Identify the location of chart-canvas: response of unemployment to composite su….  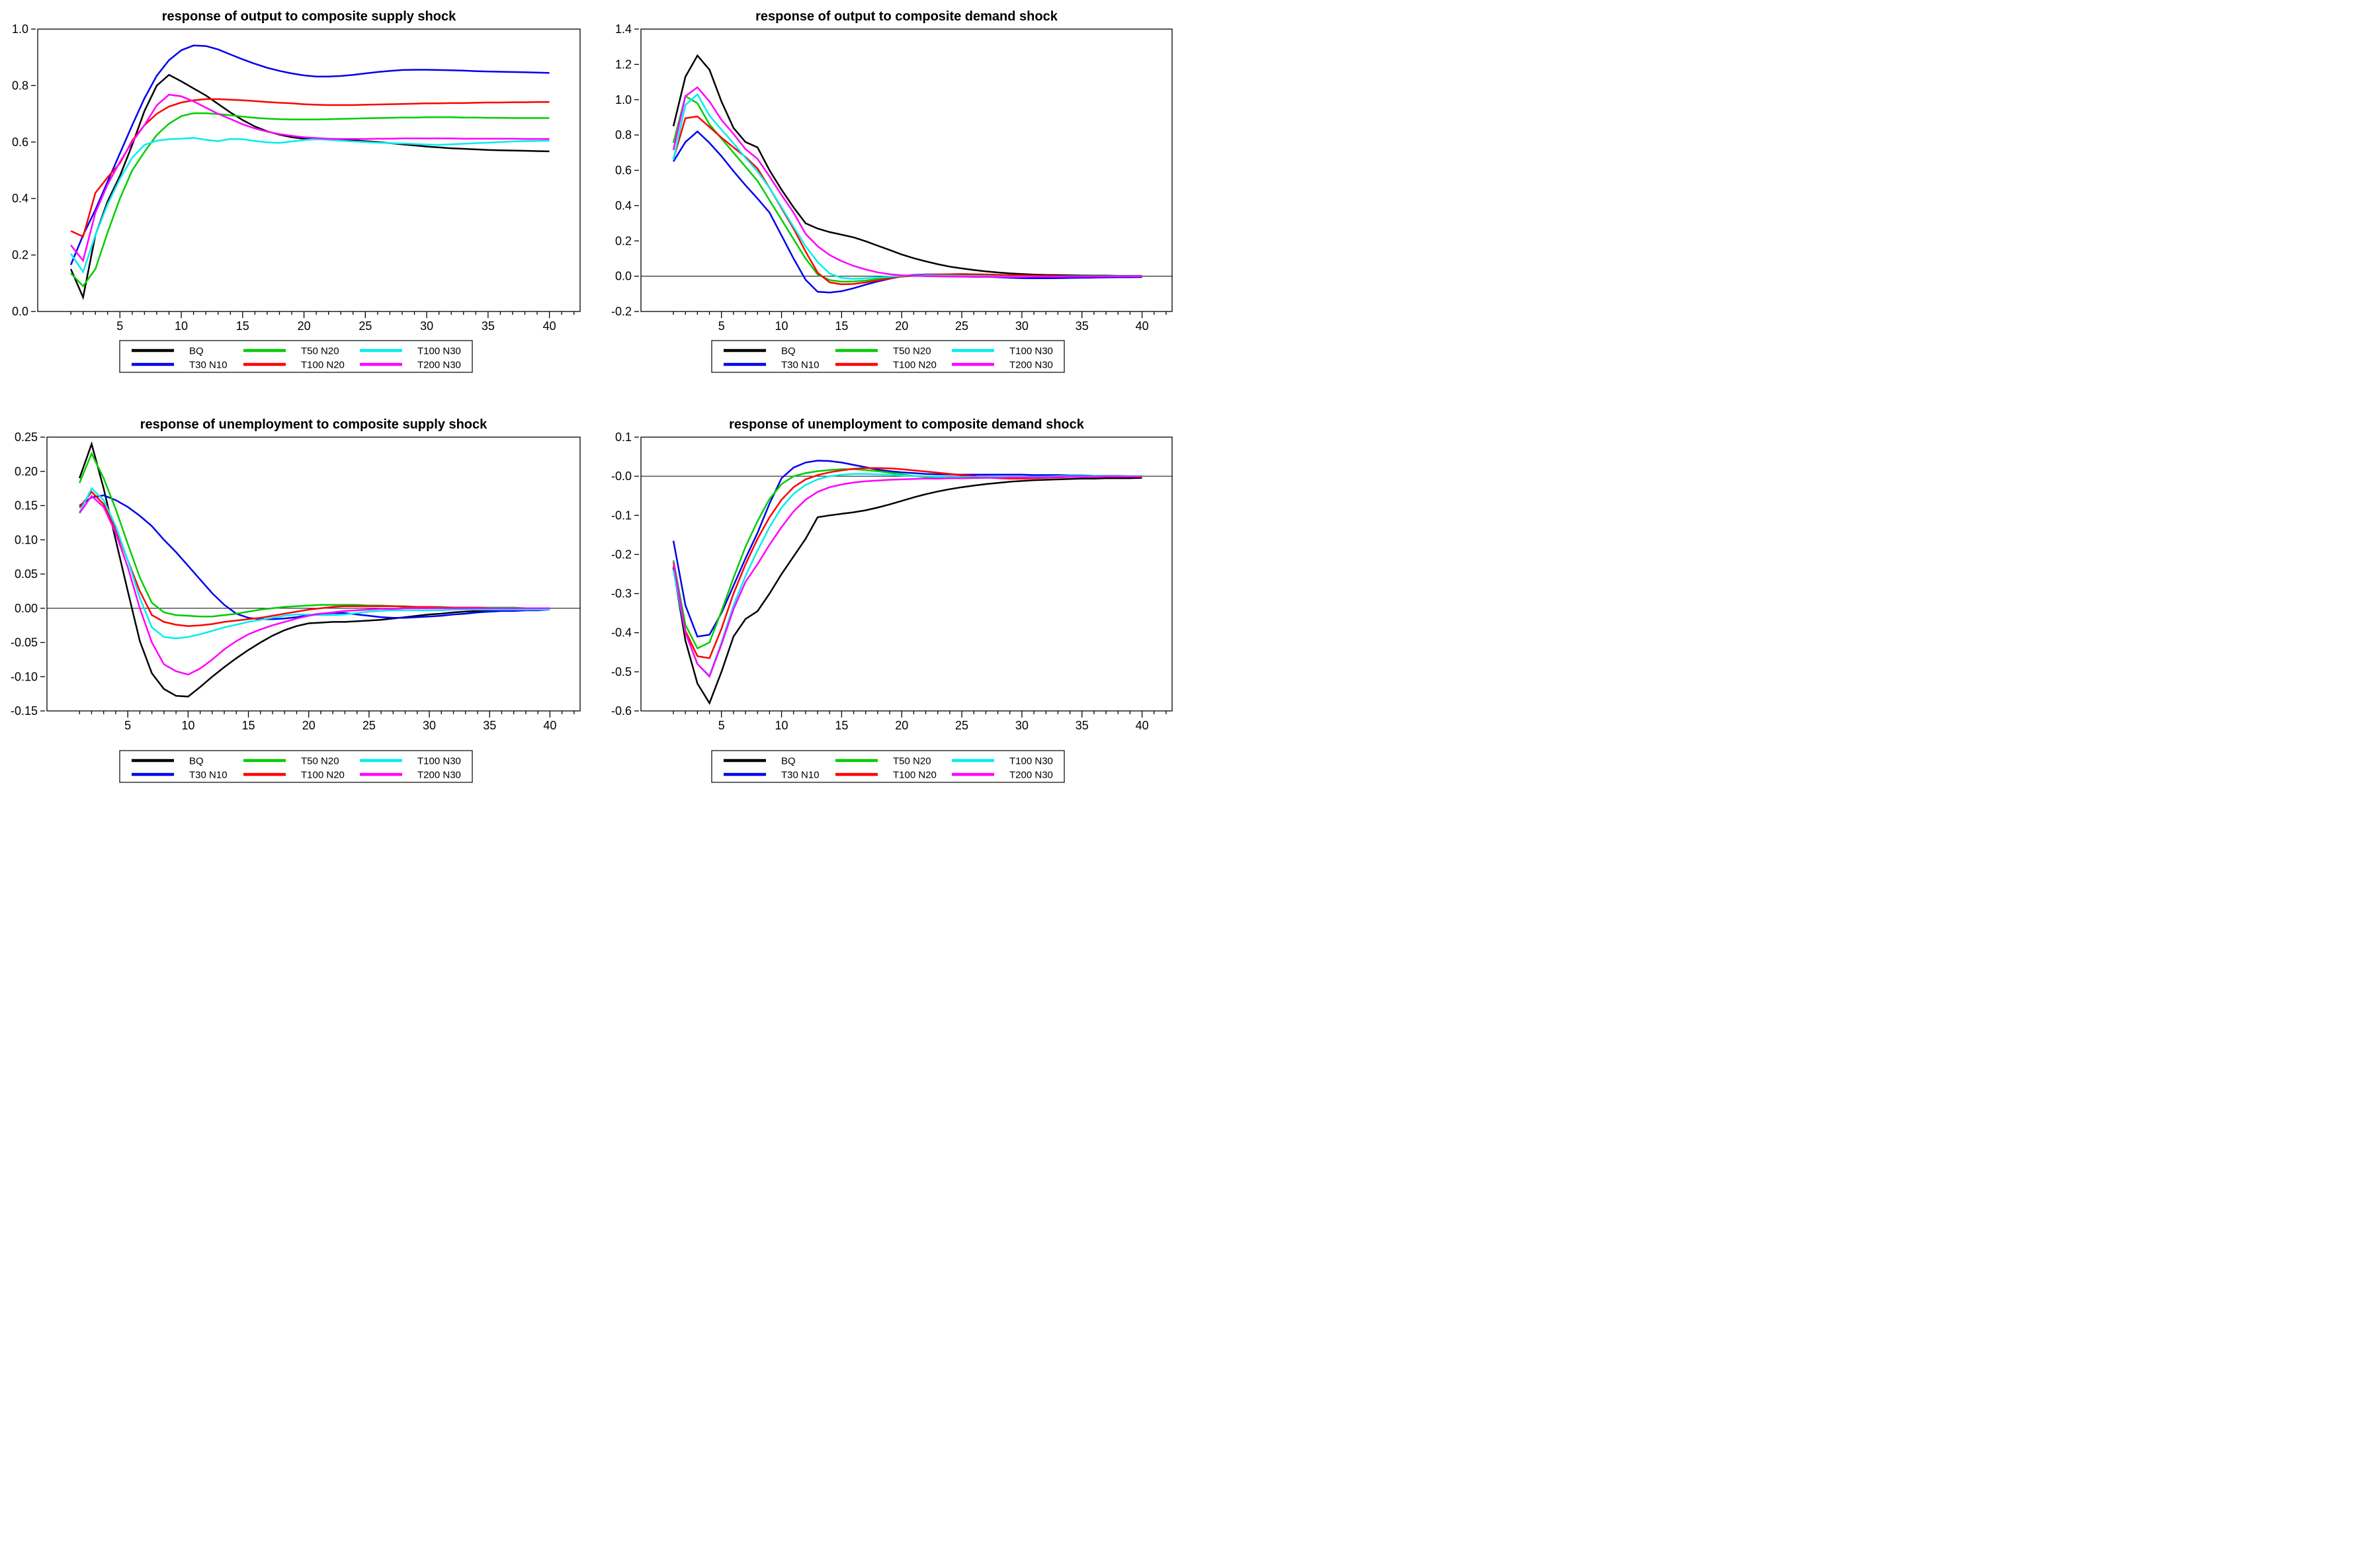
(296, 600).